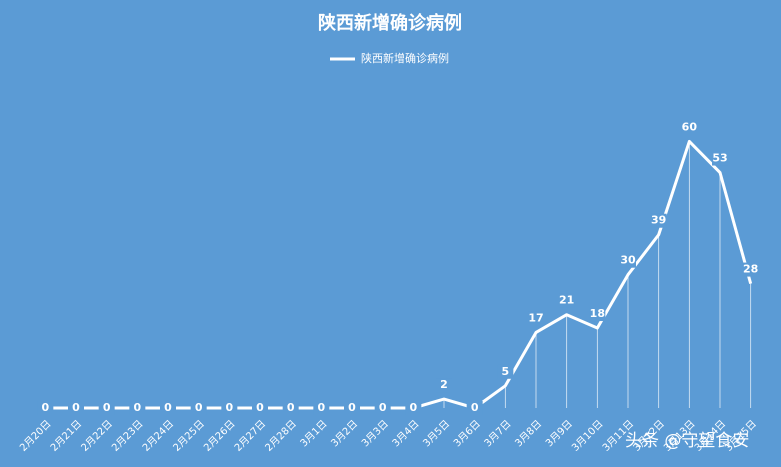 The image size is (781, 467). I want to click on data-label: 5, so click(506, 371).